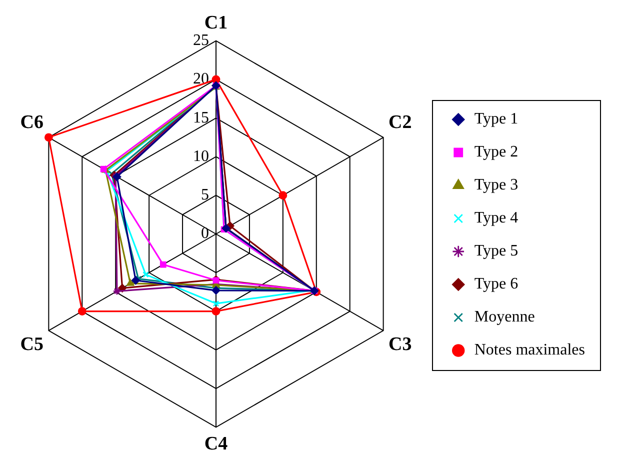  I want to click on spoke-label: C1, so click(216, 23).